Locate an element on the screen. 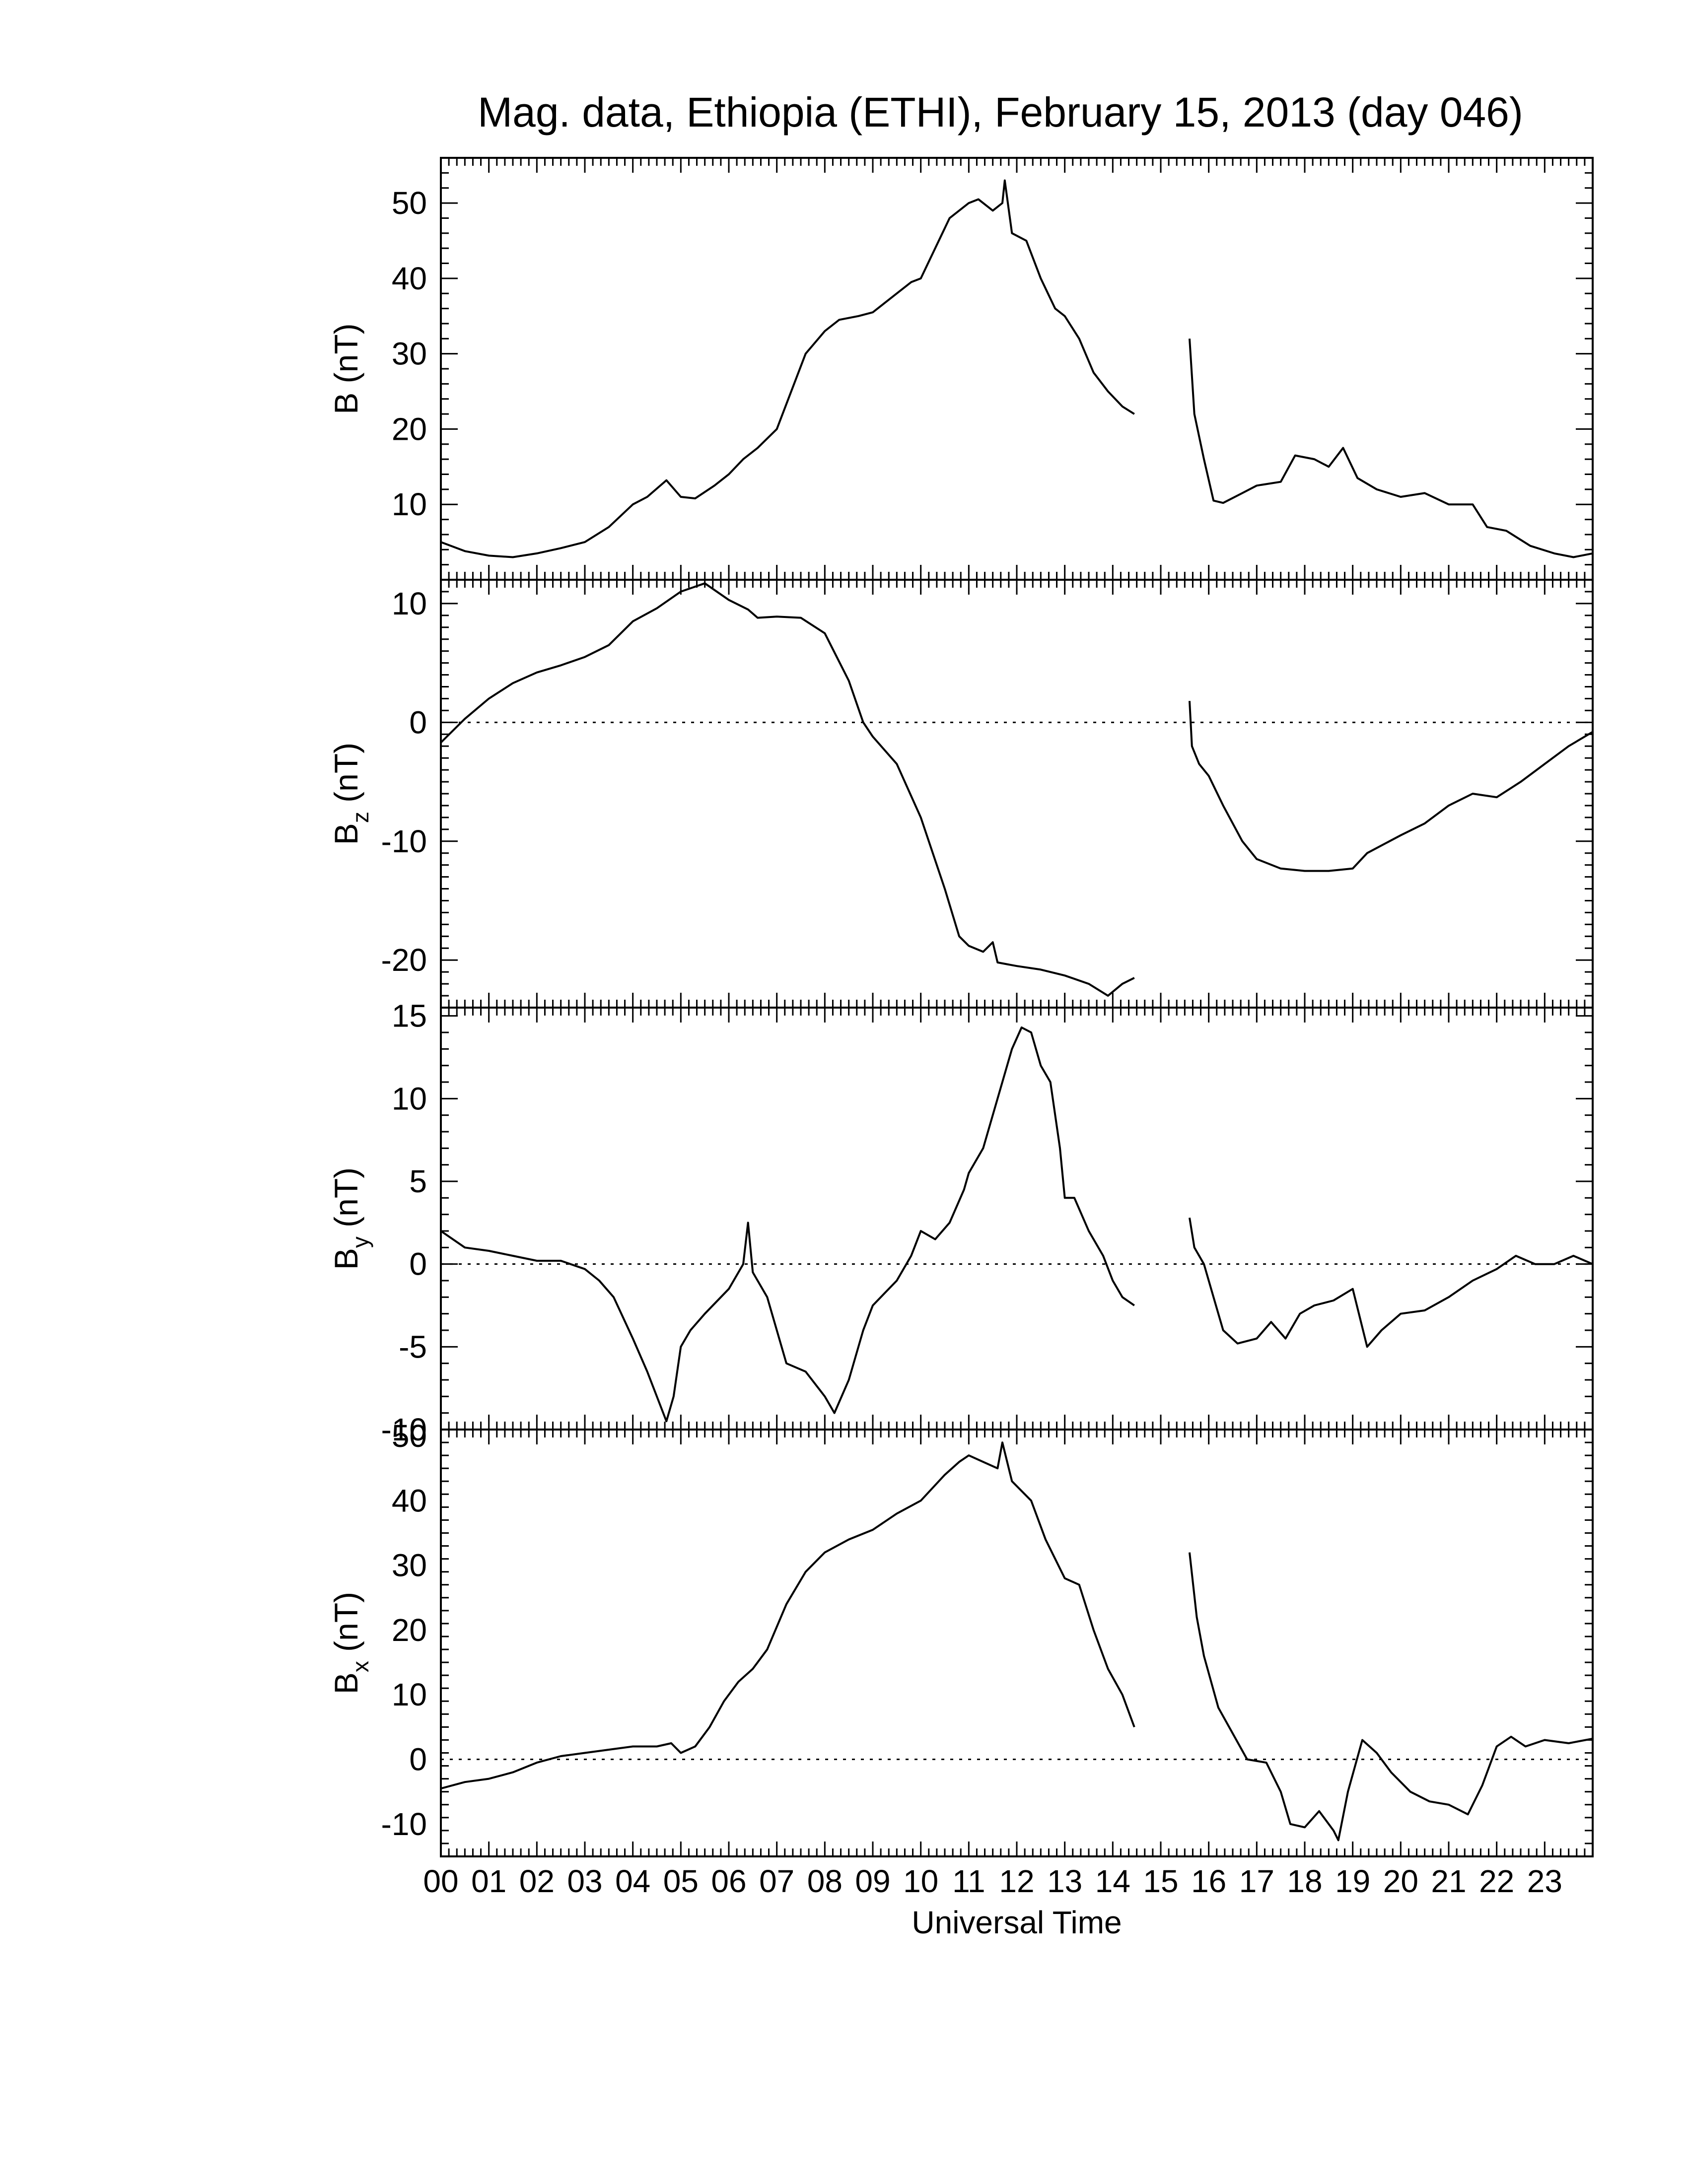 The image size is (1688, 2184). y-tick-label: -5 is located at coordinates (413, 1347).